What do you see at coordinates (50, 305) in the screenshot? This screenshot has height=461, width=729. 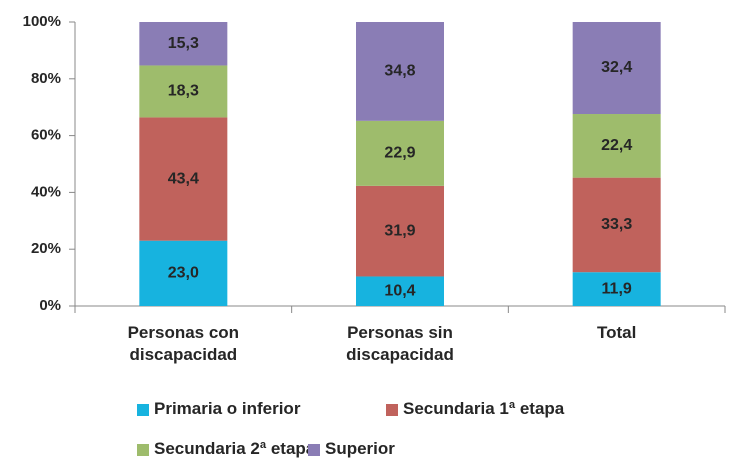 I see `y-tick-label: 0%` at bounding box center [50, 305].